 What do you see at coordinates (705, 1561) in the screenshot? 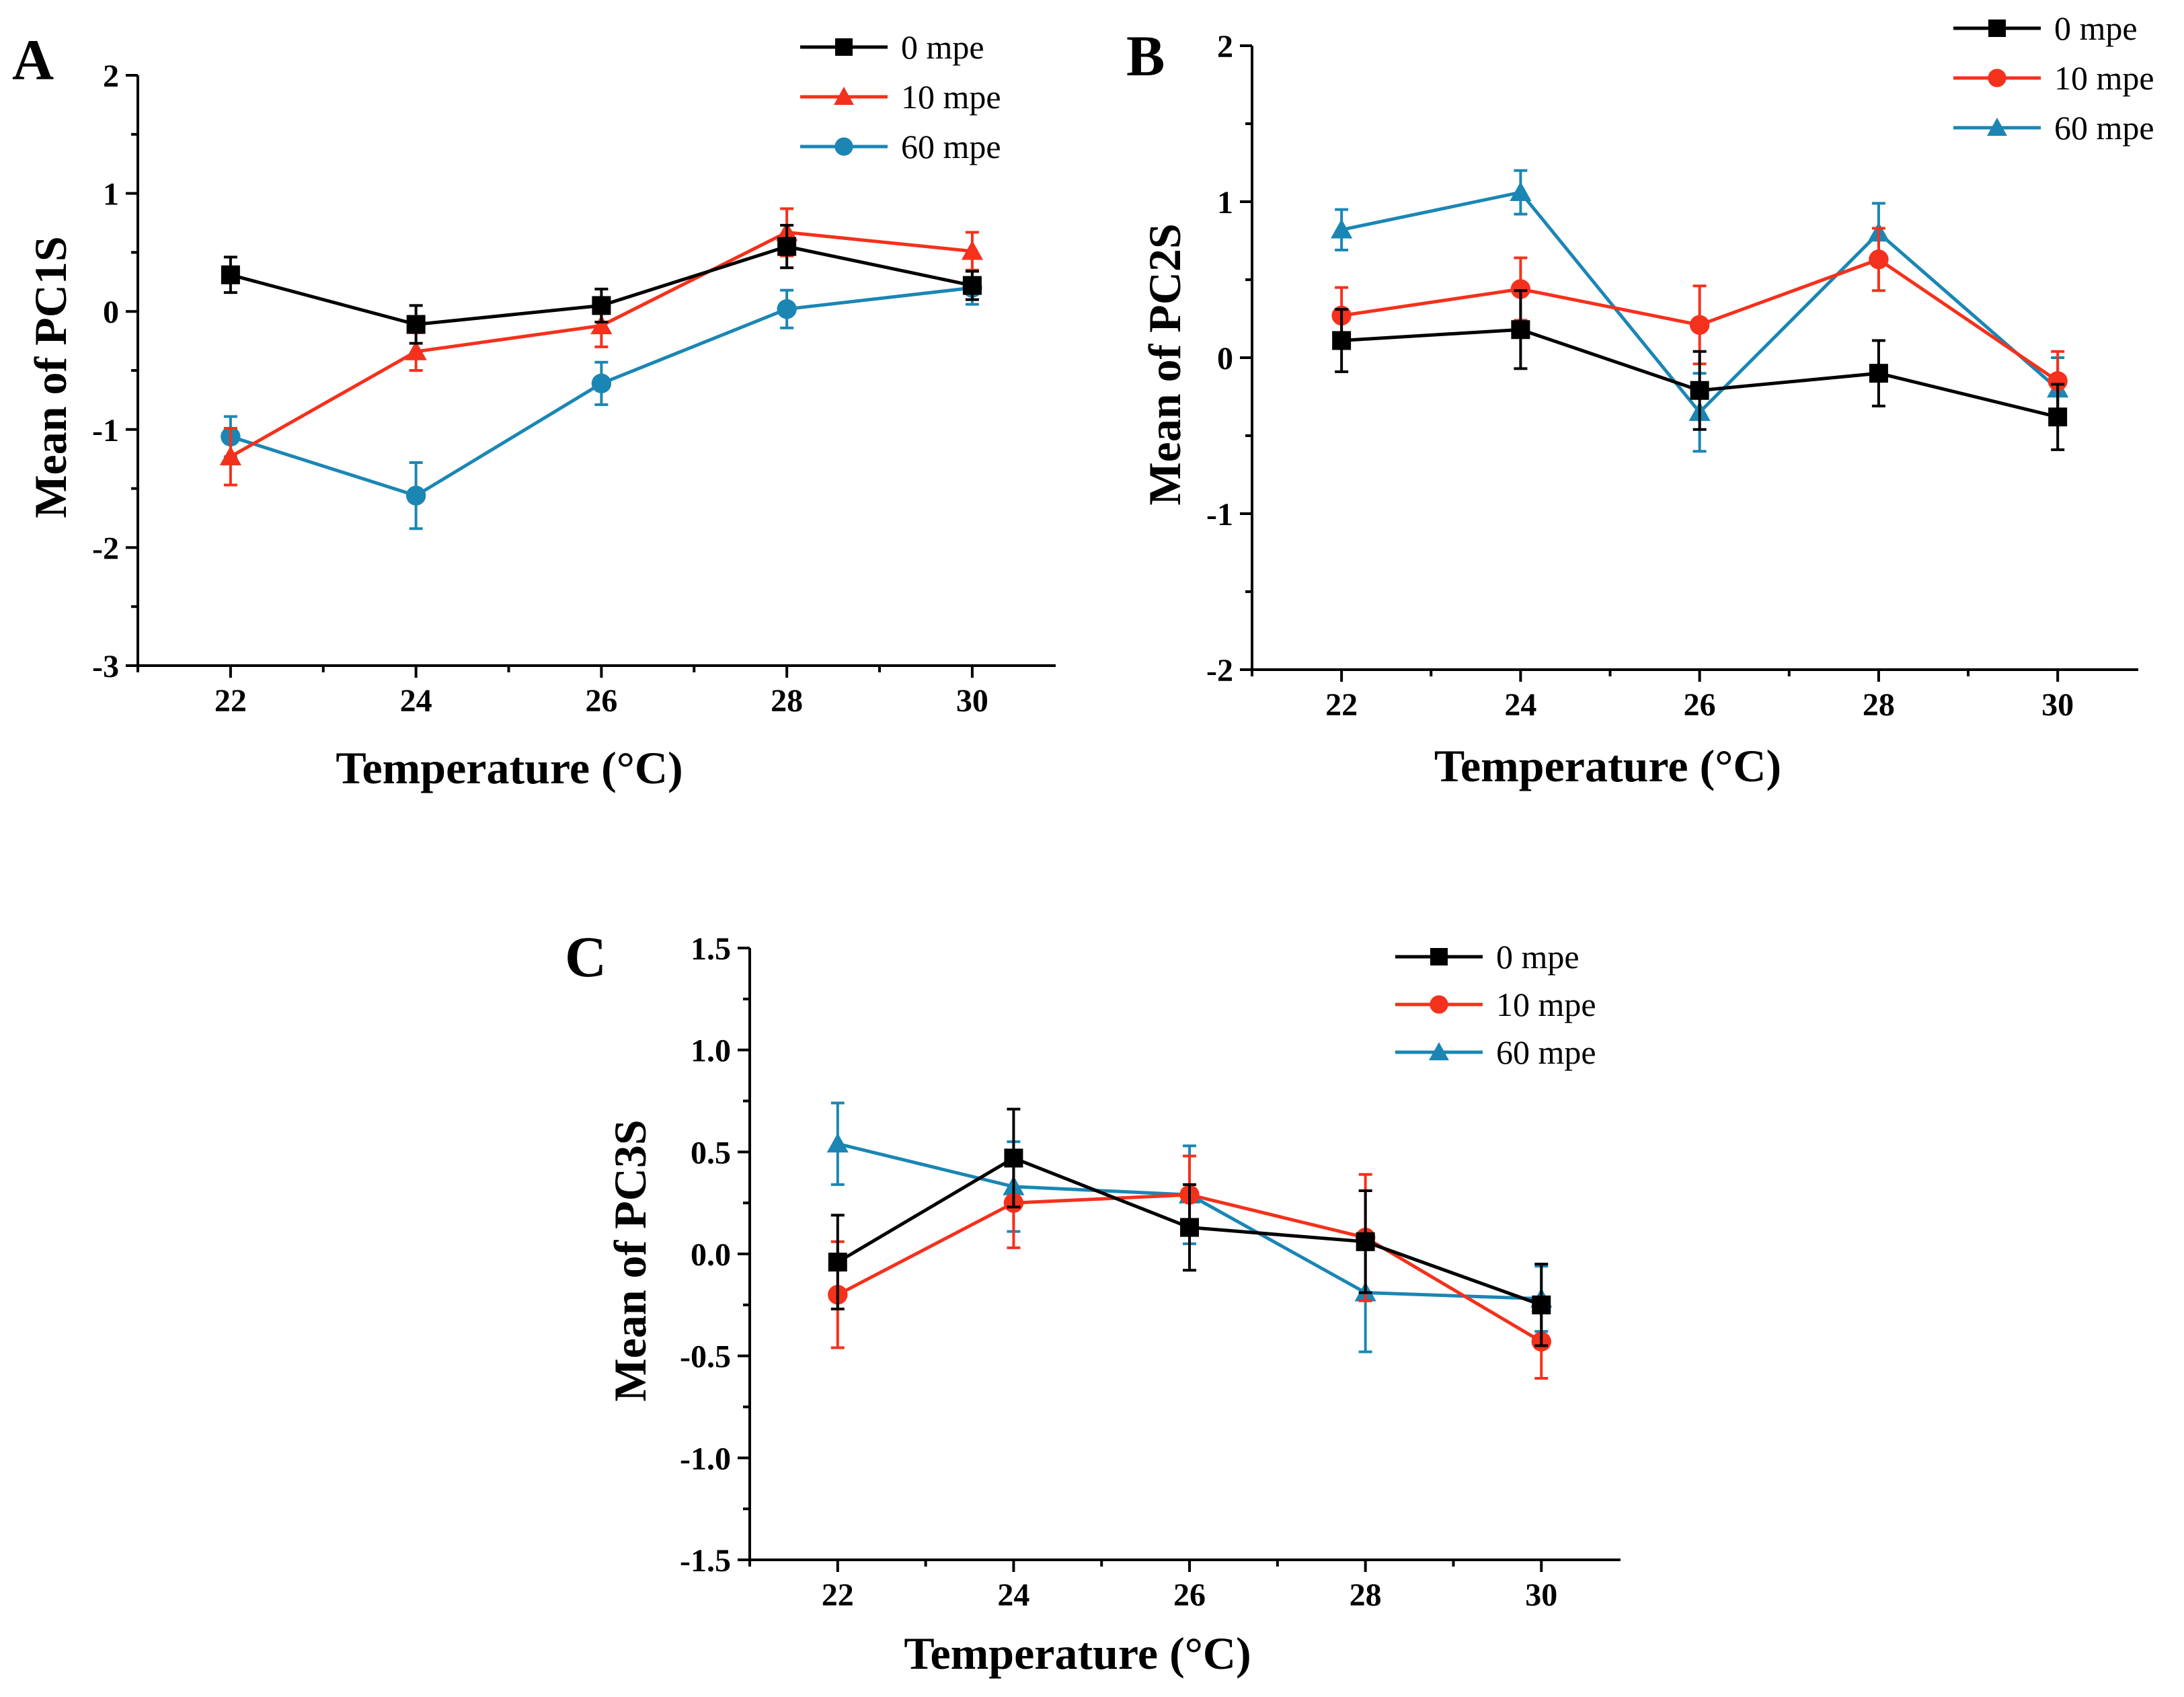
I see `y-tick-label: -1.5` at bounding box center [705, 1561].